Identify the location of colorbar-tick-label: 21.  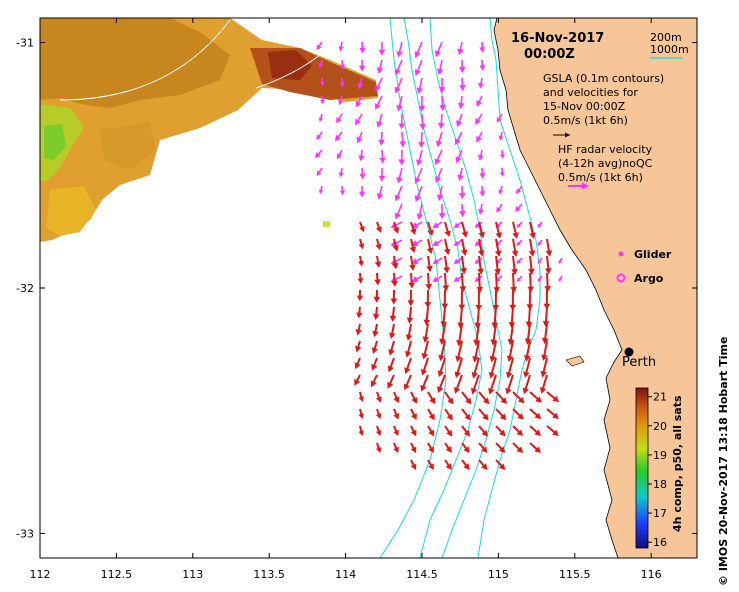
(660, 397).